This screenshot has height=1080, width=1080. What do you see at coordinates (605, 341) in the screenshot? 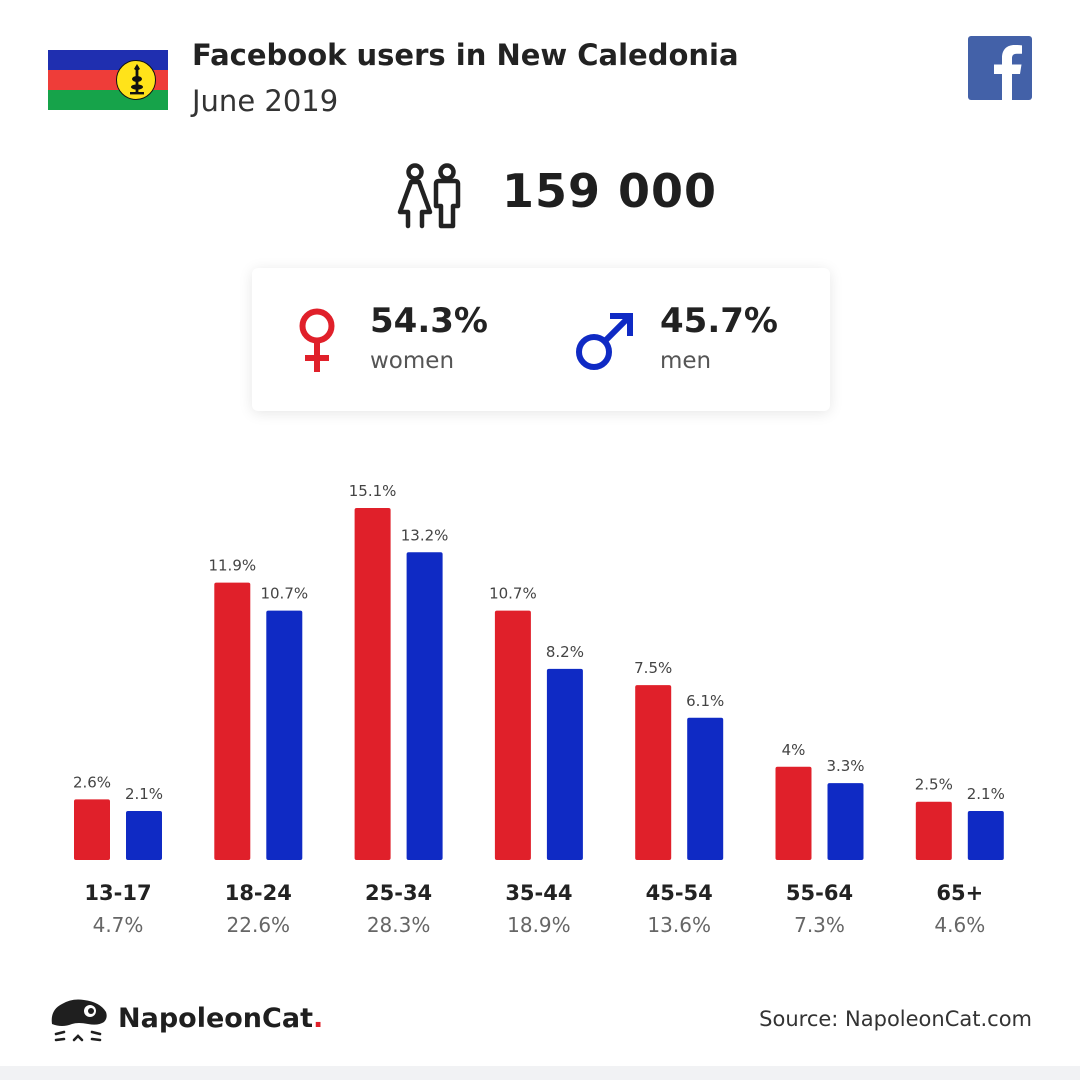
I see `male-symbol-icon` at bounding box center [605, 341].